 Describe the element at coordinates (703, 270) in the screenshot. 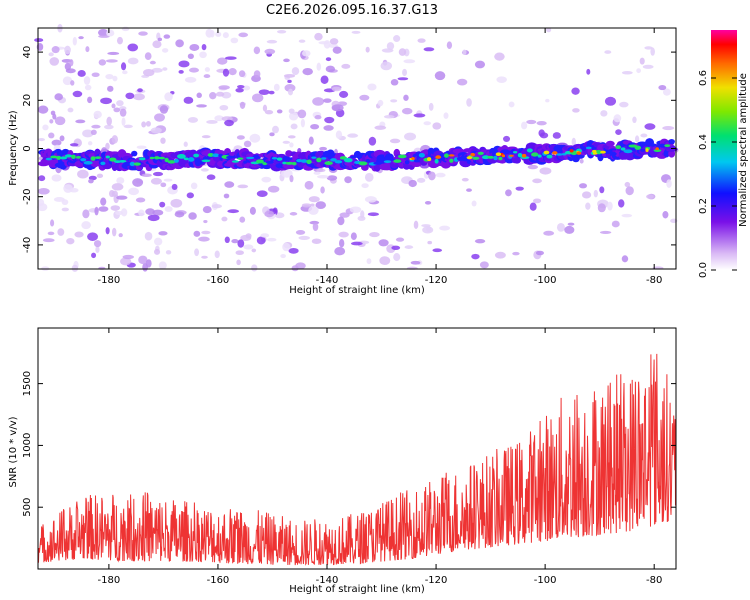

I see `colorbar-tick-label: 0.0` at that location.